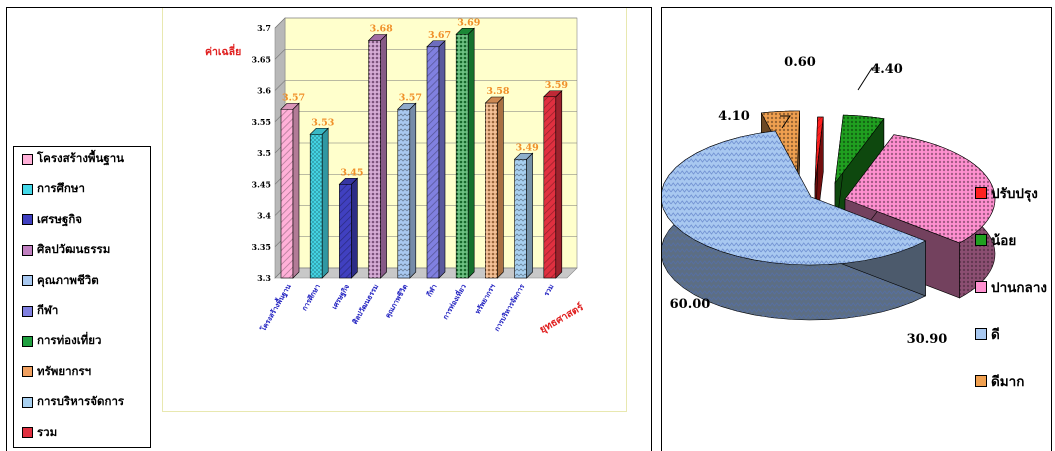 This screenshot has height=451, width=1055. What do you see at coordinates (81, 401) in the screenshot?
I see `legend-label: การบริหารจัดการ` at bounding box center [81, 401].